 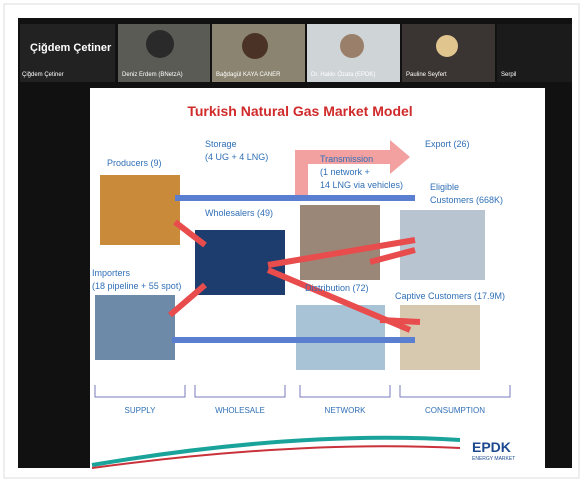 I want to click on transmission-image, so click(x=340, y=242).